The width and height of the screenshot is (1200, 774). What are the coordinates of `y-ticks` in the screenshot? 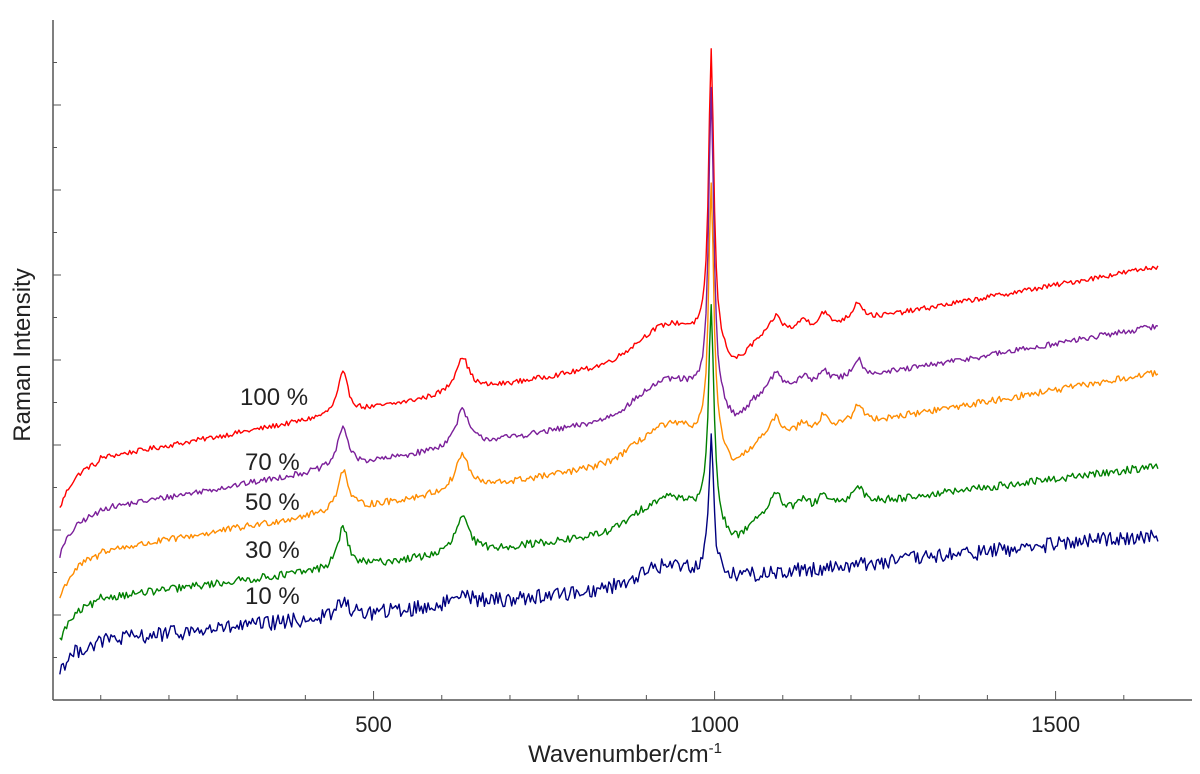 It's located at (57, 360).